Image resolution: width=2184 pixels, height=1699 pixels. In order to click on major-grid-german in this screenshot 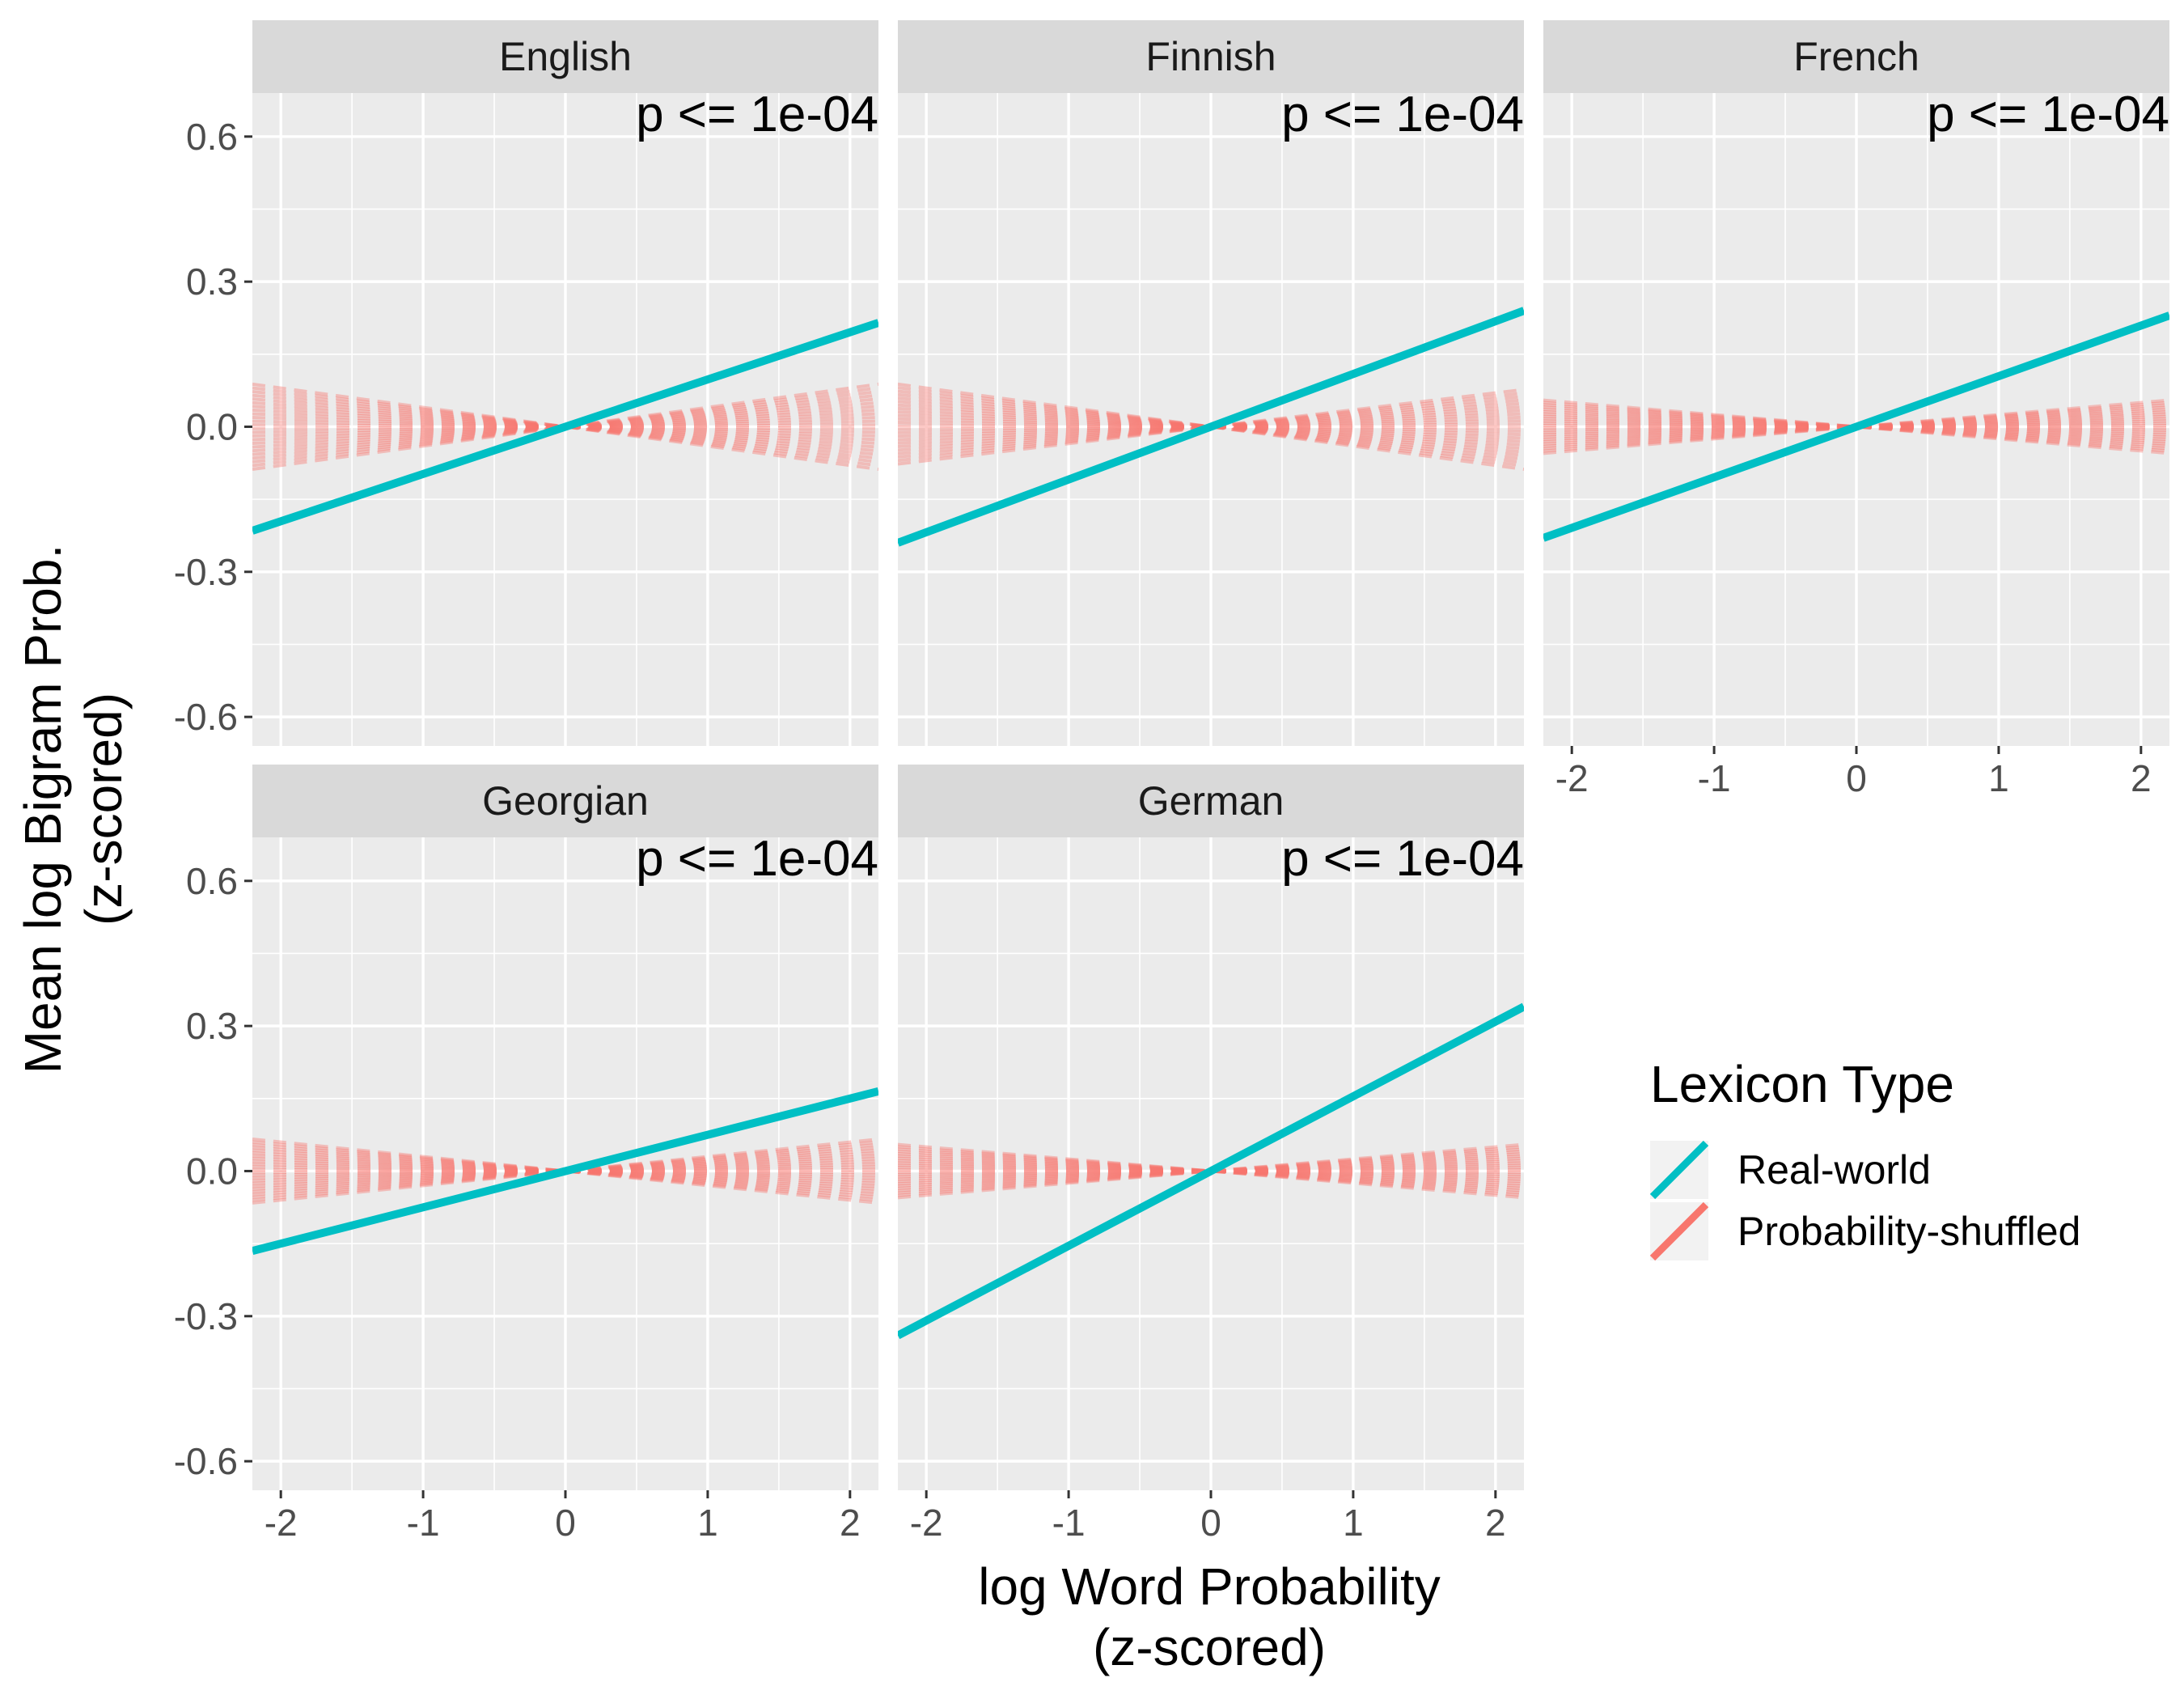, I will do `click(1211, 1163)`.